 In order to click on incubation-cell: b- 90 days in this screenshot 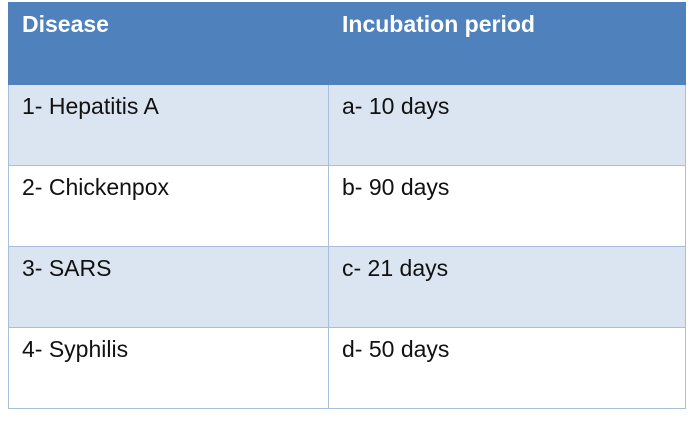, I will do `click(507, 206)`.